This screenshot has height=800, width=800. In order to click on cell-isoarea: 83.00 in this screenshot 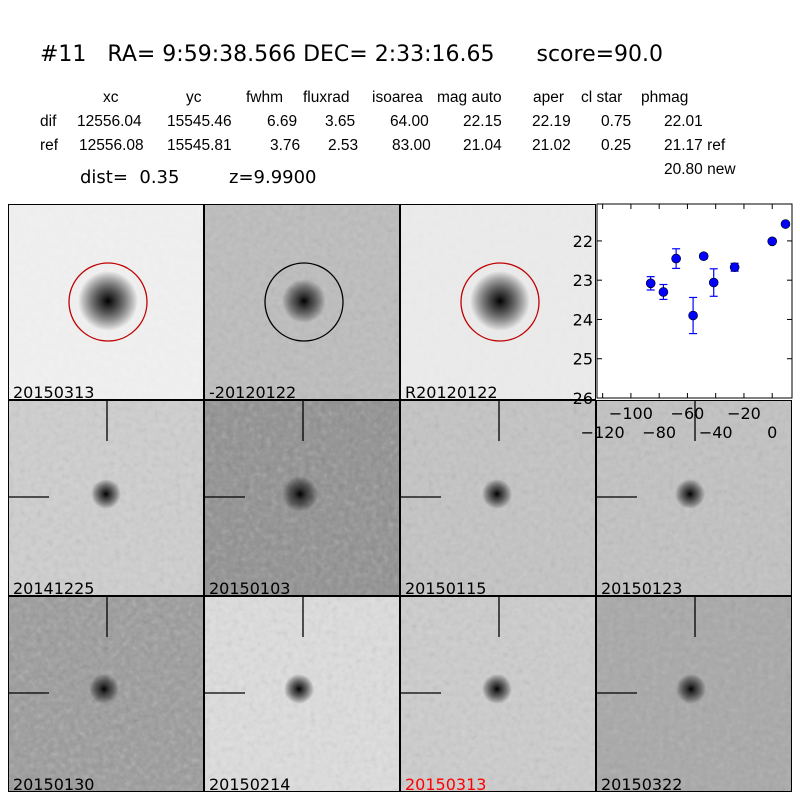, I will do `click(411, 145)`.